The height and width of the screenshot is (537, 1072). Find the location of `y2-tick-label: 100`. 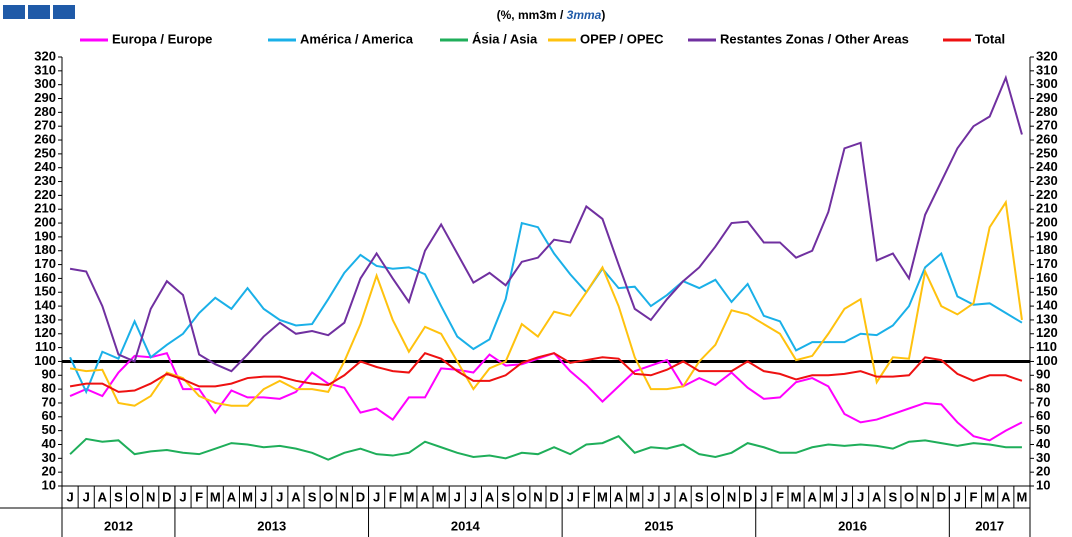

y2-tick-label: 100 is located at coordinates (1047, 360).